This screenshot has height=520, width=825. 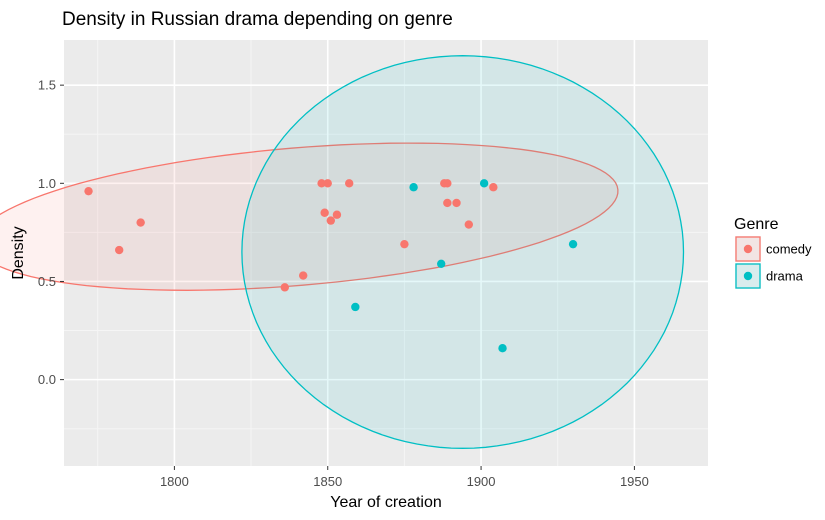 What do you see at coordinates (18, 252) in the screenshot?
I see `y-axis-title: Density` at bounding box center [18, 252].